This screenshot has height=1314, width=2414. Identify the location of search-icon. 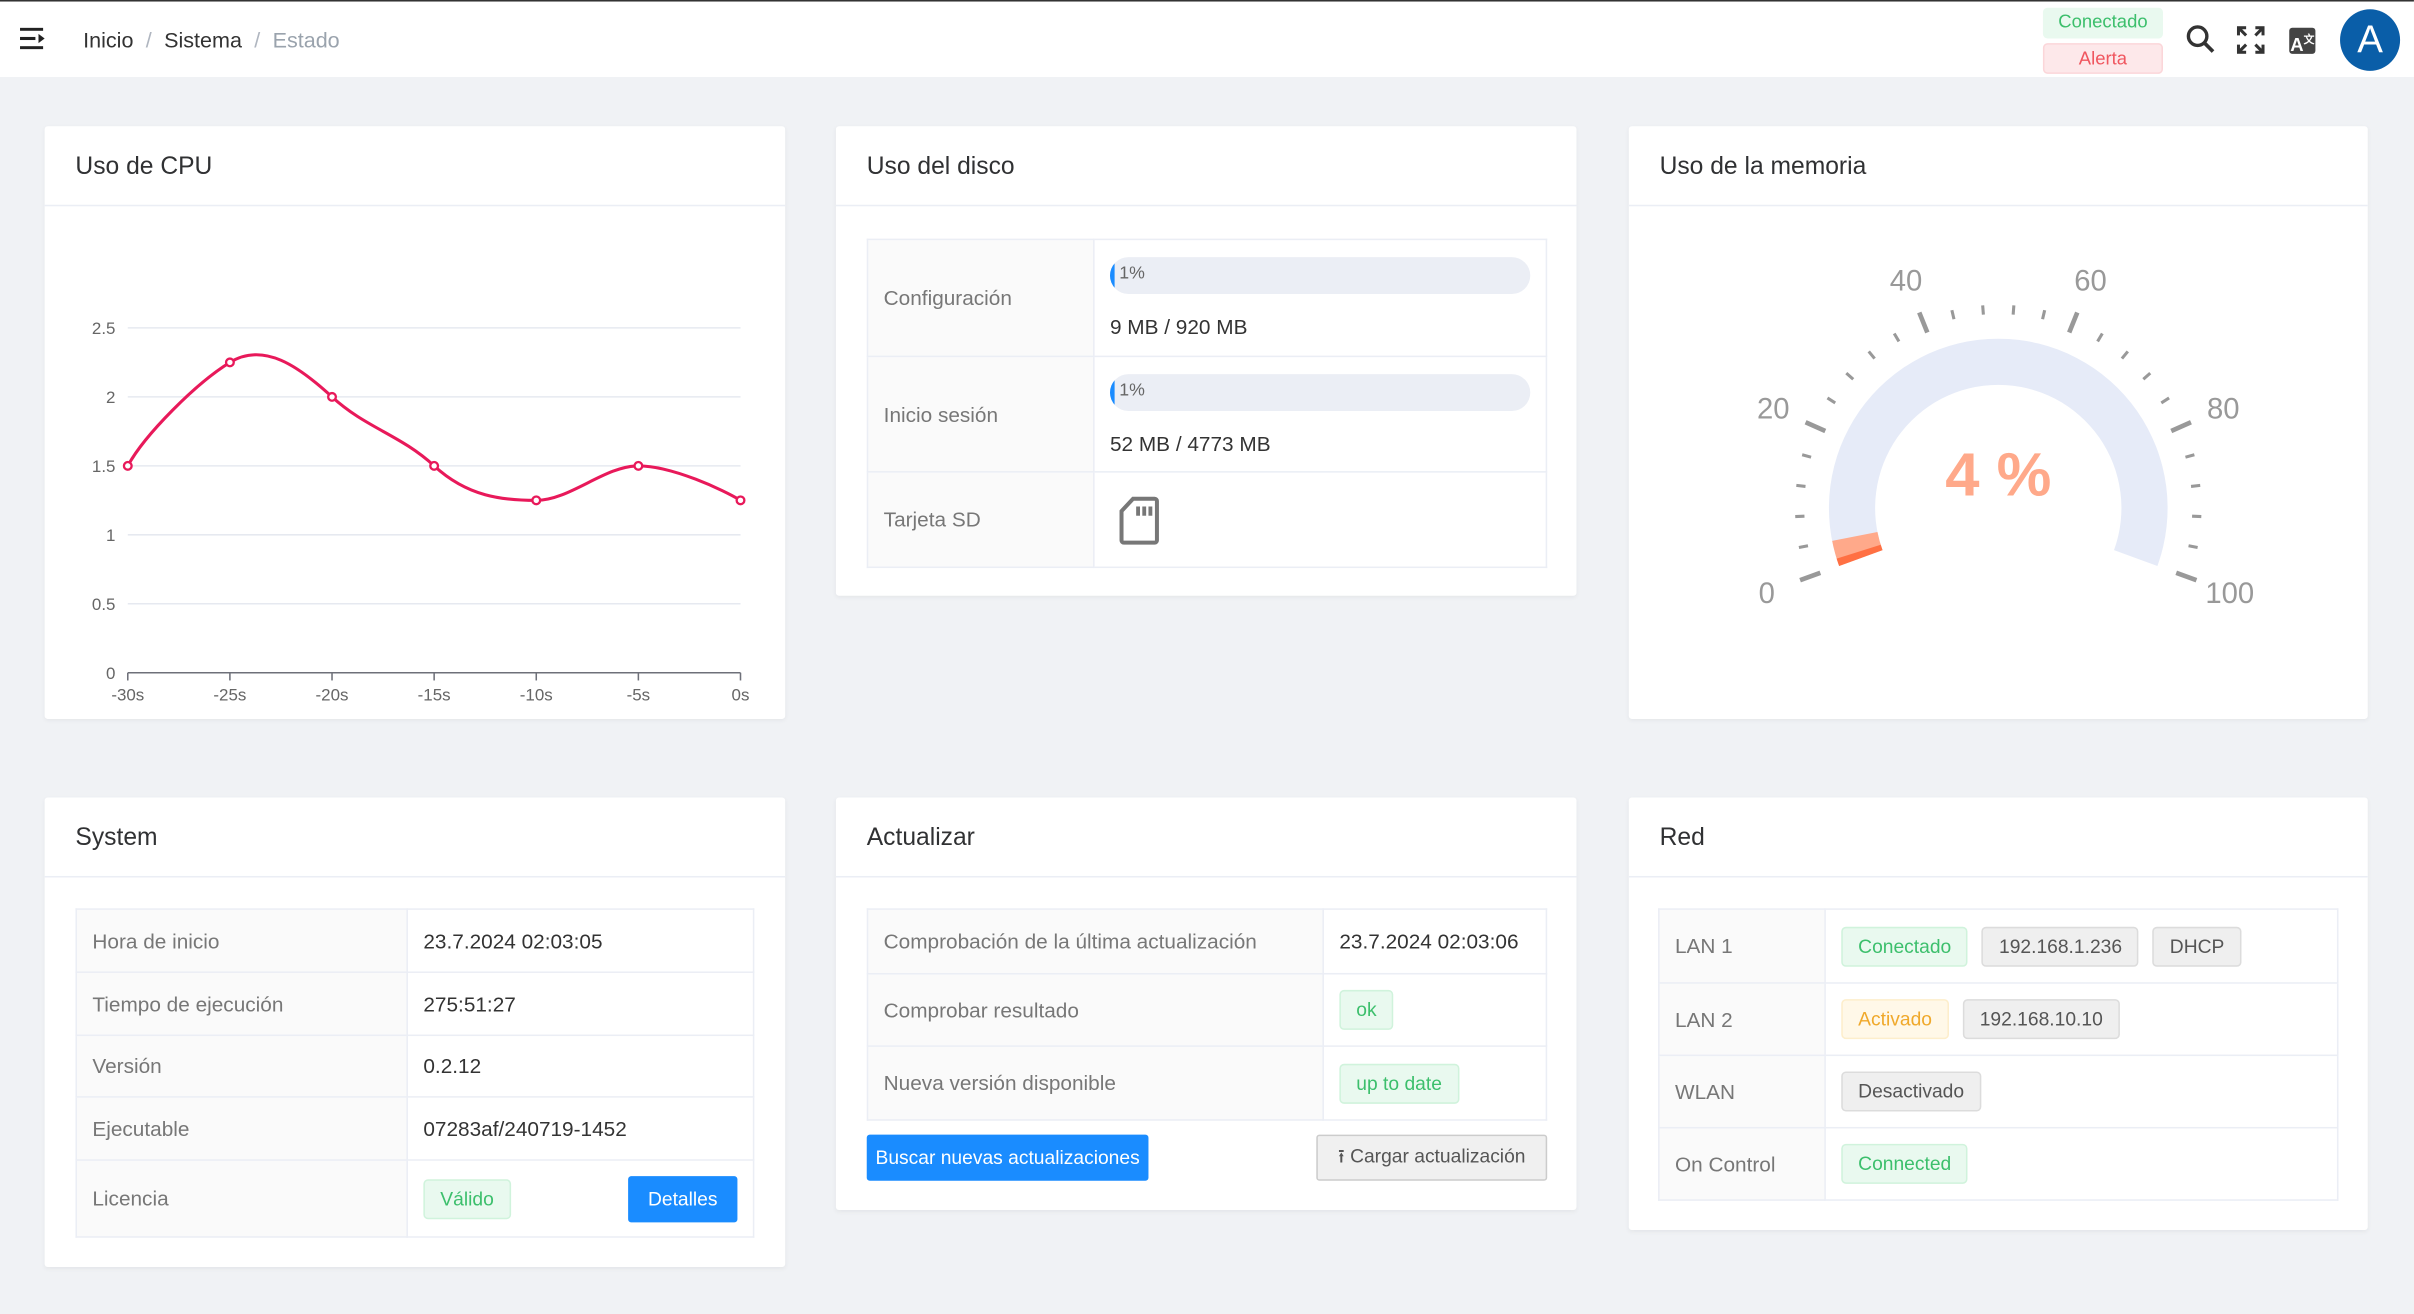
(2200, 42).